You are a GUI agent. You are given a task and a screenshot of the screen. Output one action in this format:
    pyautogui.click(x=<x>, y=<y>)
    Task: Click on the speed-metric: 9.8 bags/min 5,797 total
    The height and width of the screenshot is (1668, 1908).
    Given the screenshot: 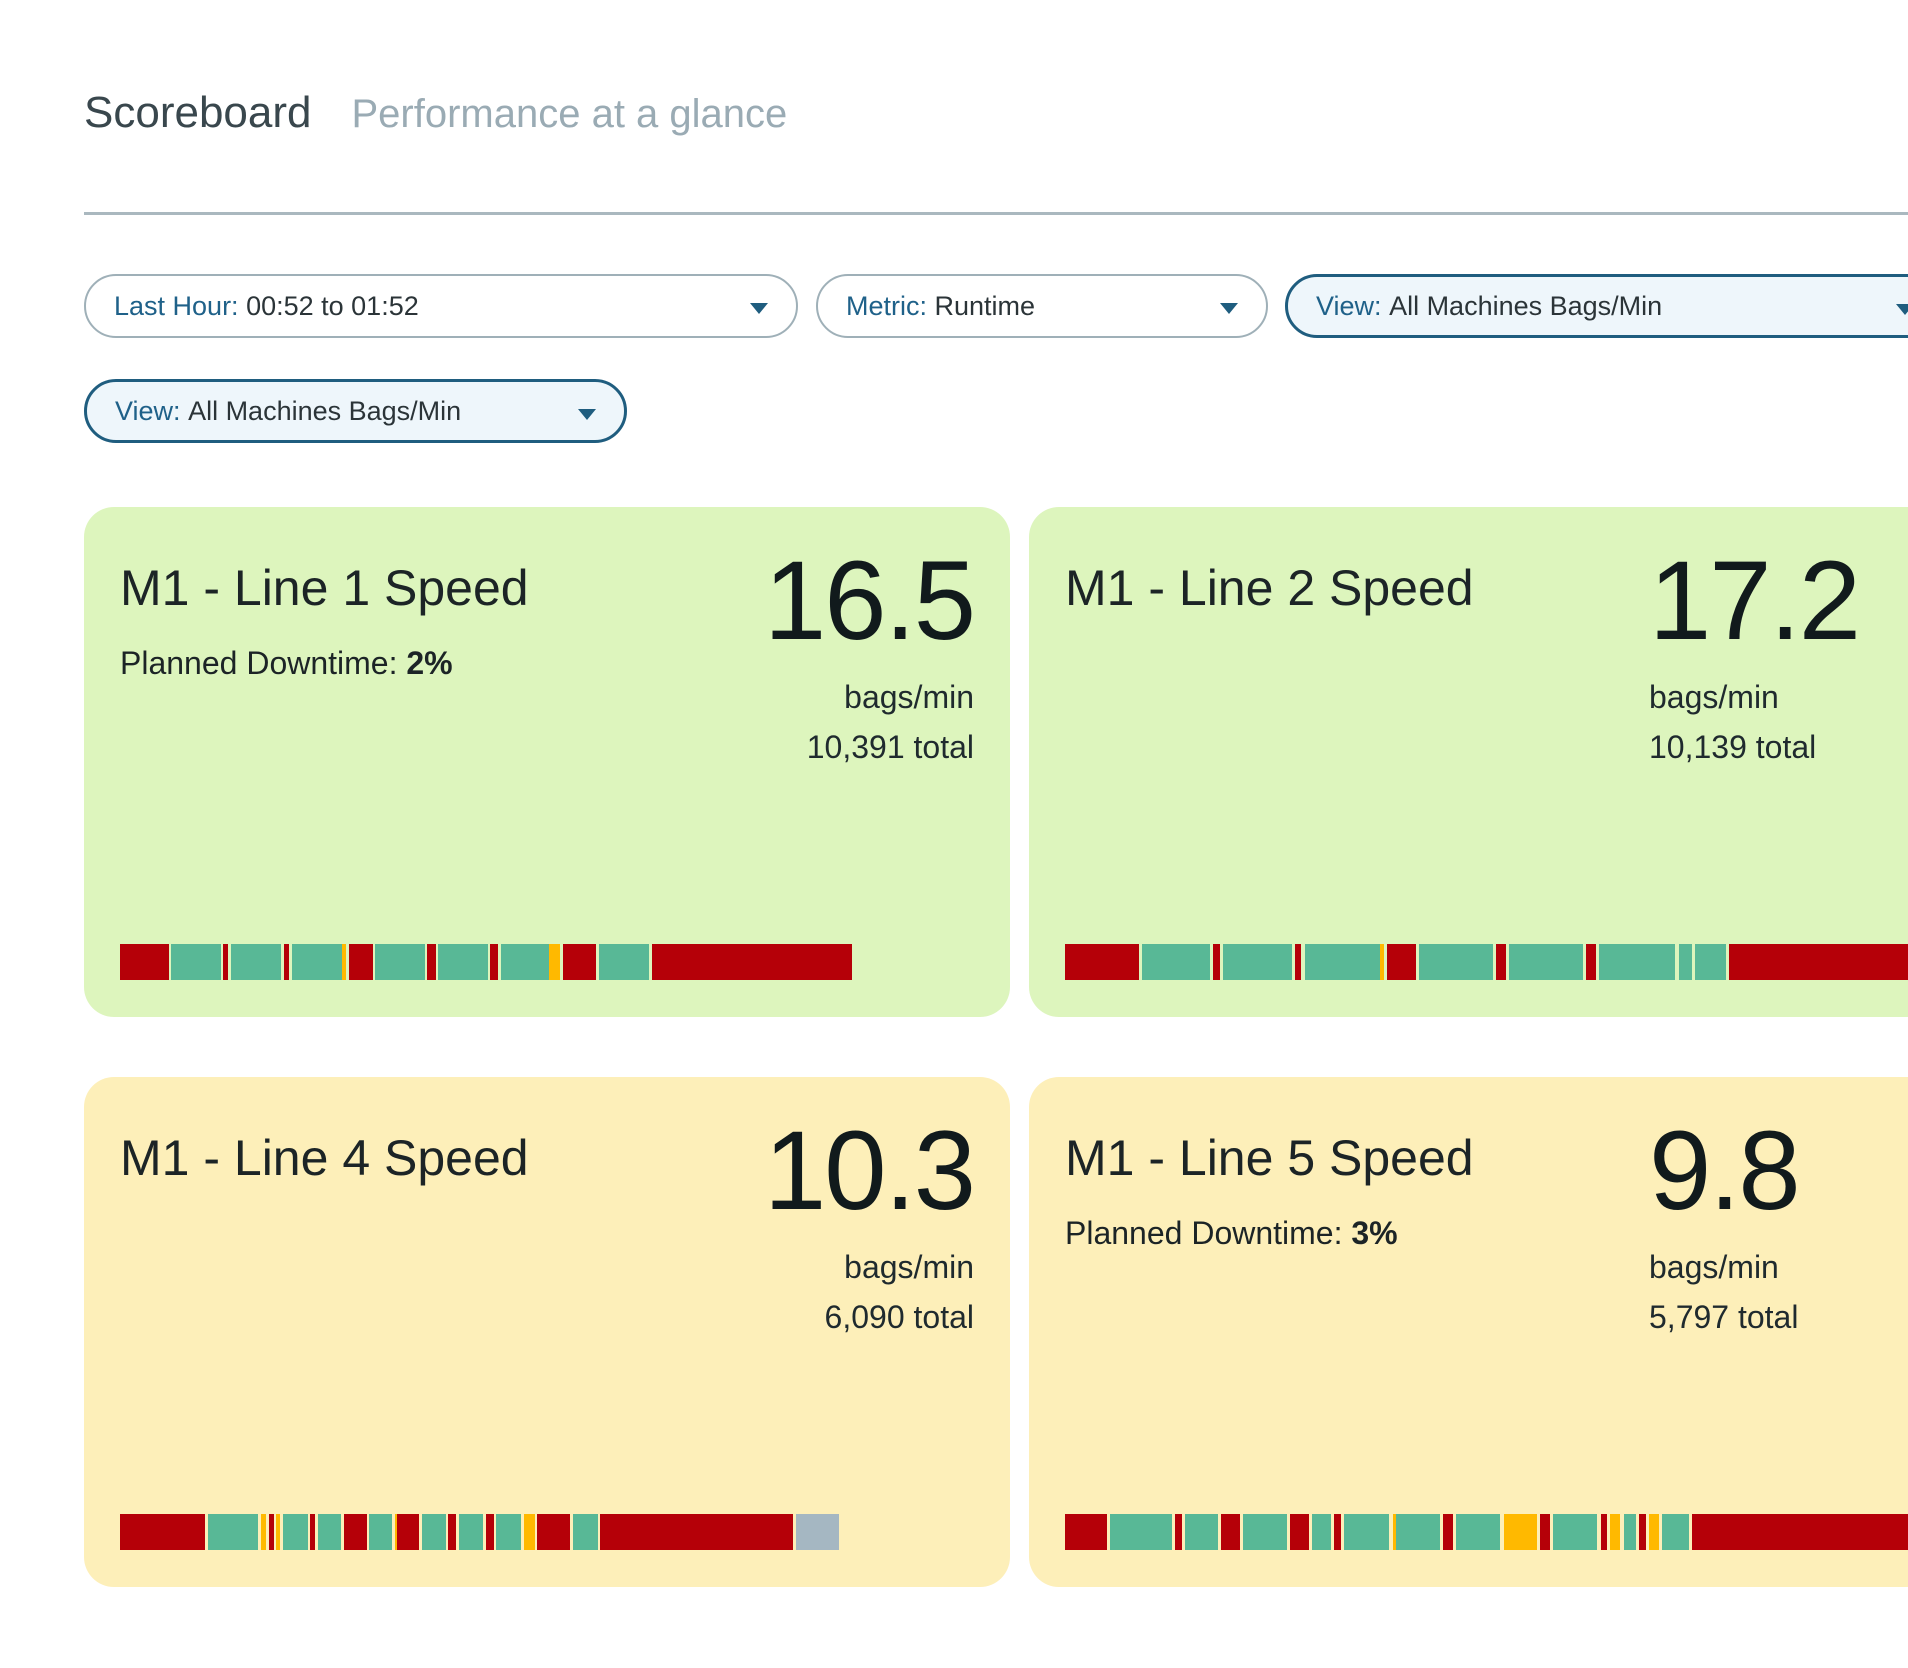 What is the action you would take?
    pyautogui.click(x=1725, y=1226)
    